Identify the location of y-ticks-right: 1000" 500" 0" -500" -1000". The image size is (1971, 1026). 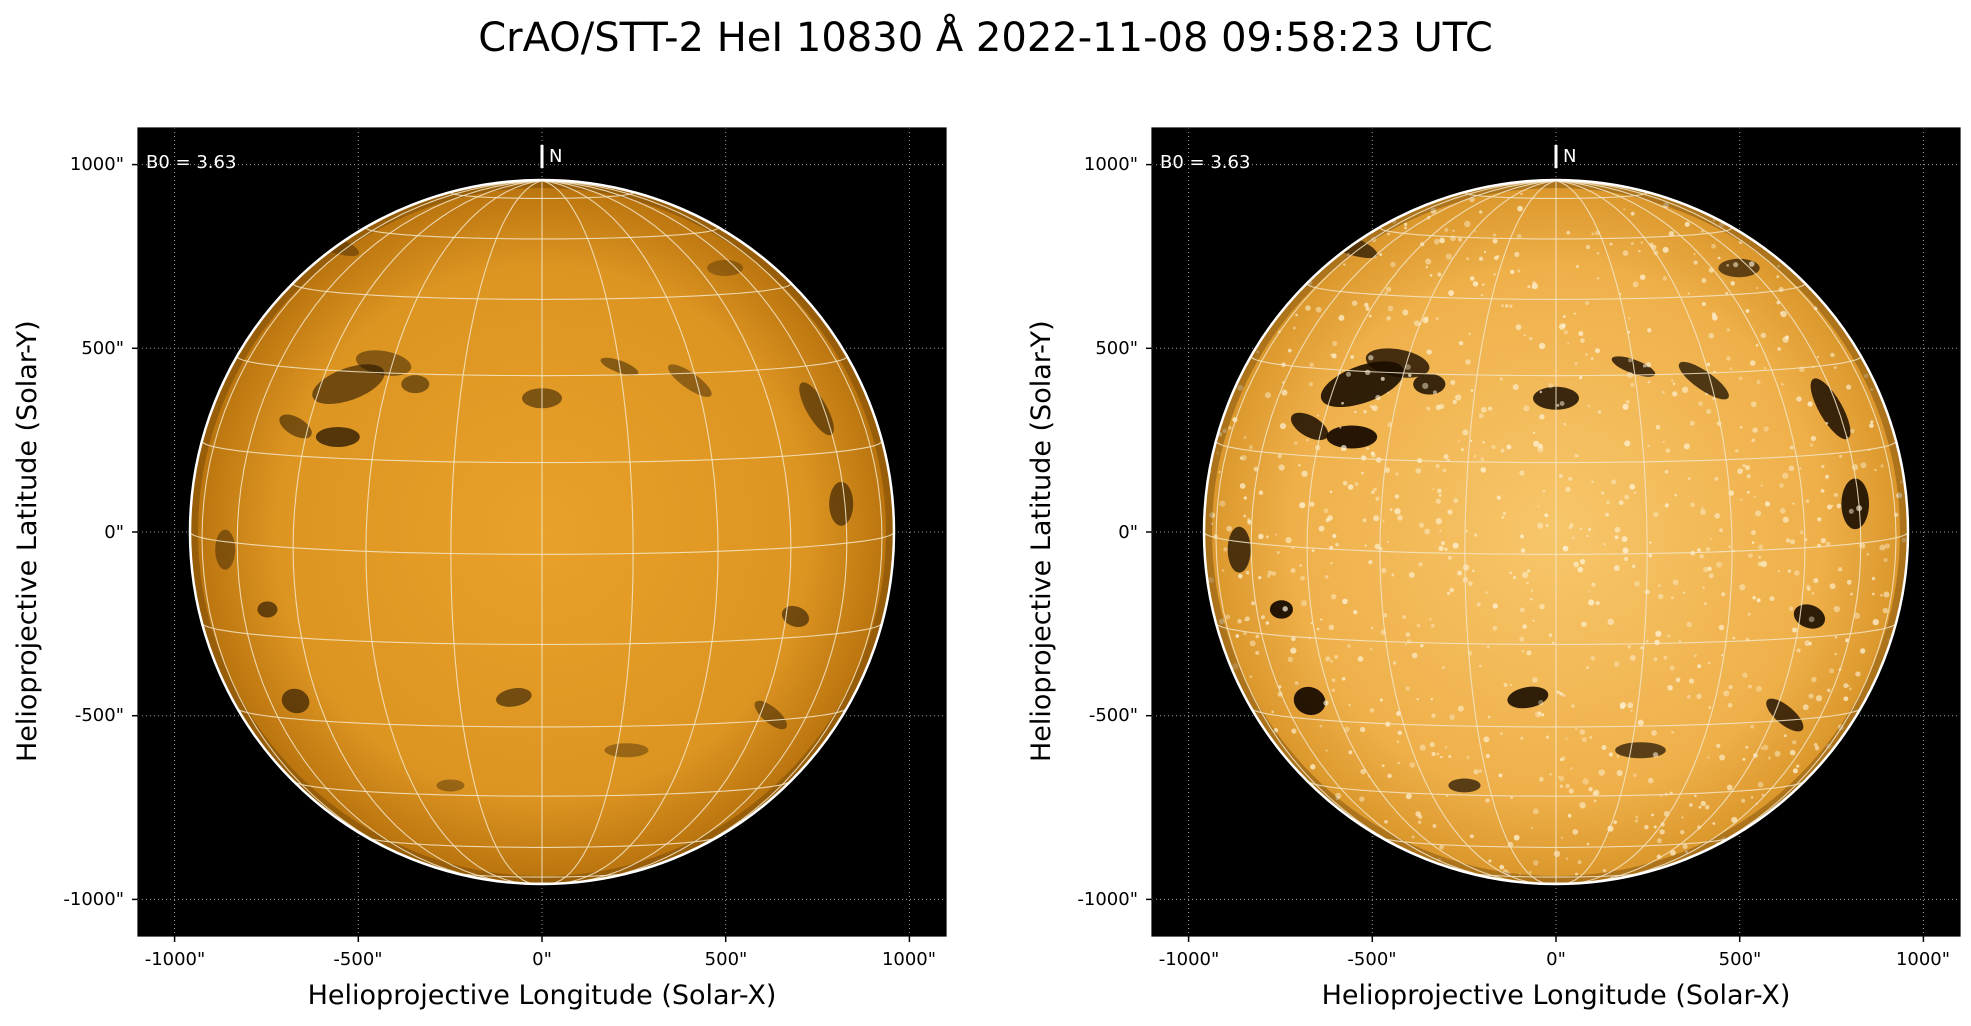
(1107, 532).